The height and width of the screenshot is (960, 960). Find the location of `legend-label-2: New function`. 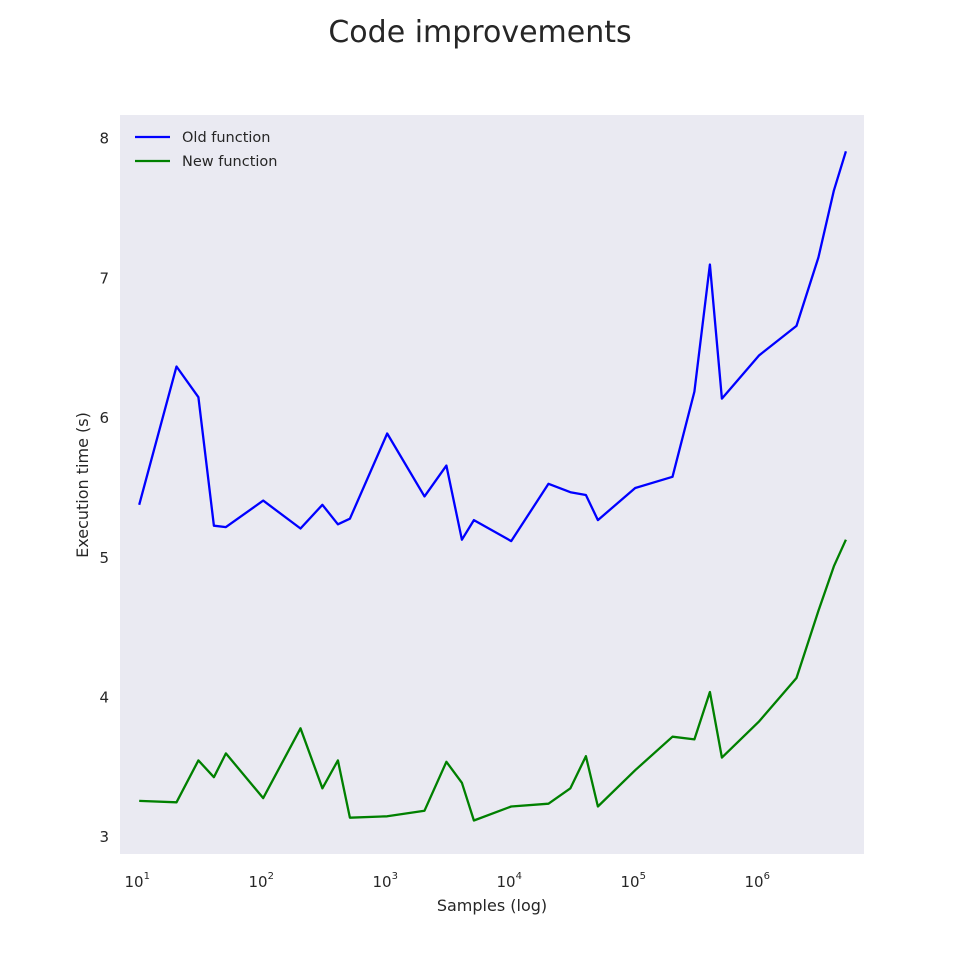

legend-label-2: New function is located at coordinates (229, 162).